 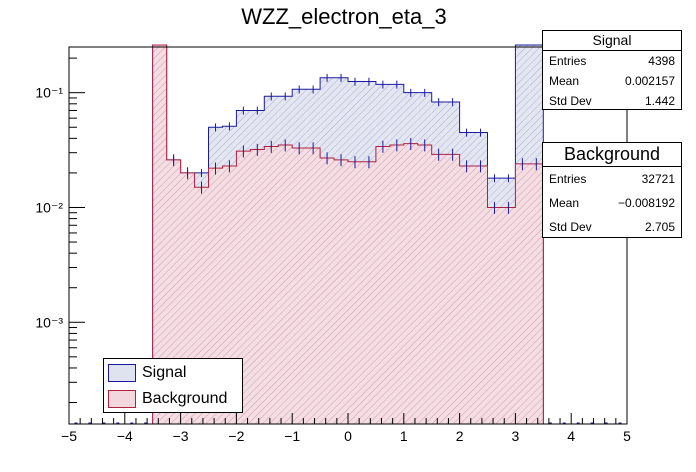 What do you see at coordinates (292, 436) in the screenshot?
I see `x-tick-label: −1` at bounding box center [292, 436].